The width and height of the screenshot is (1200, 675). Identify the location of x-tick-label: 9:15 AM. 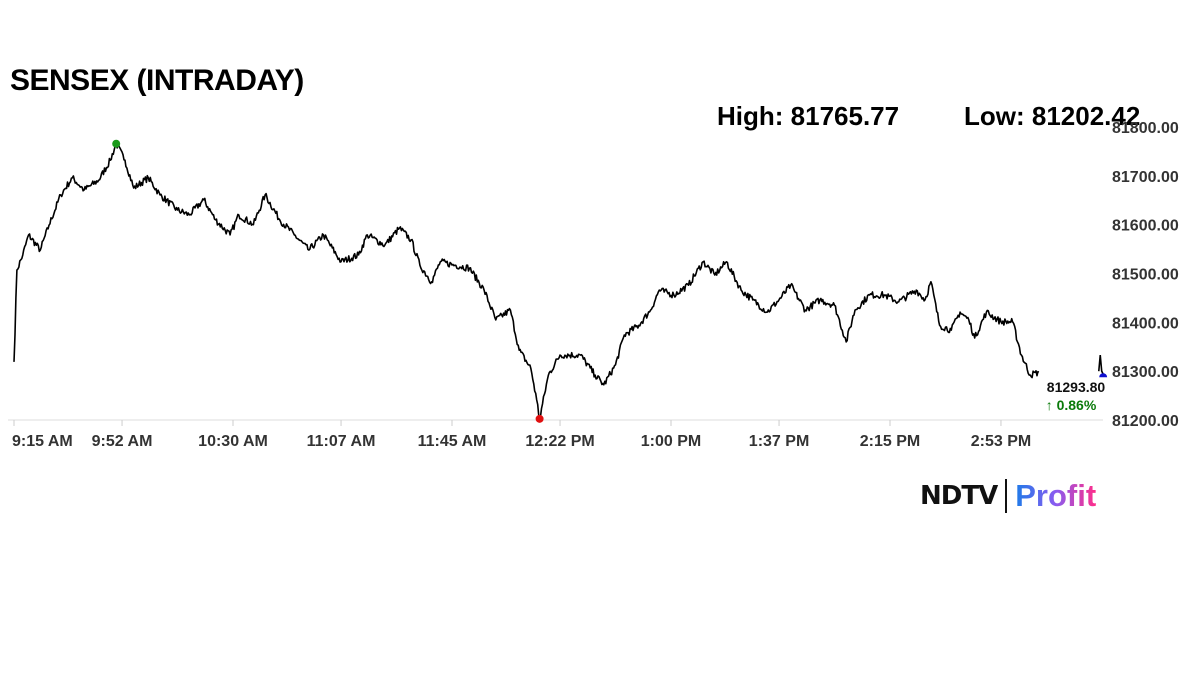
(42, 441).